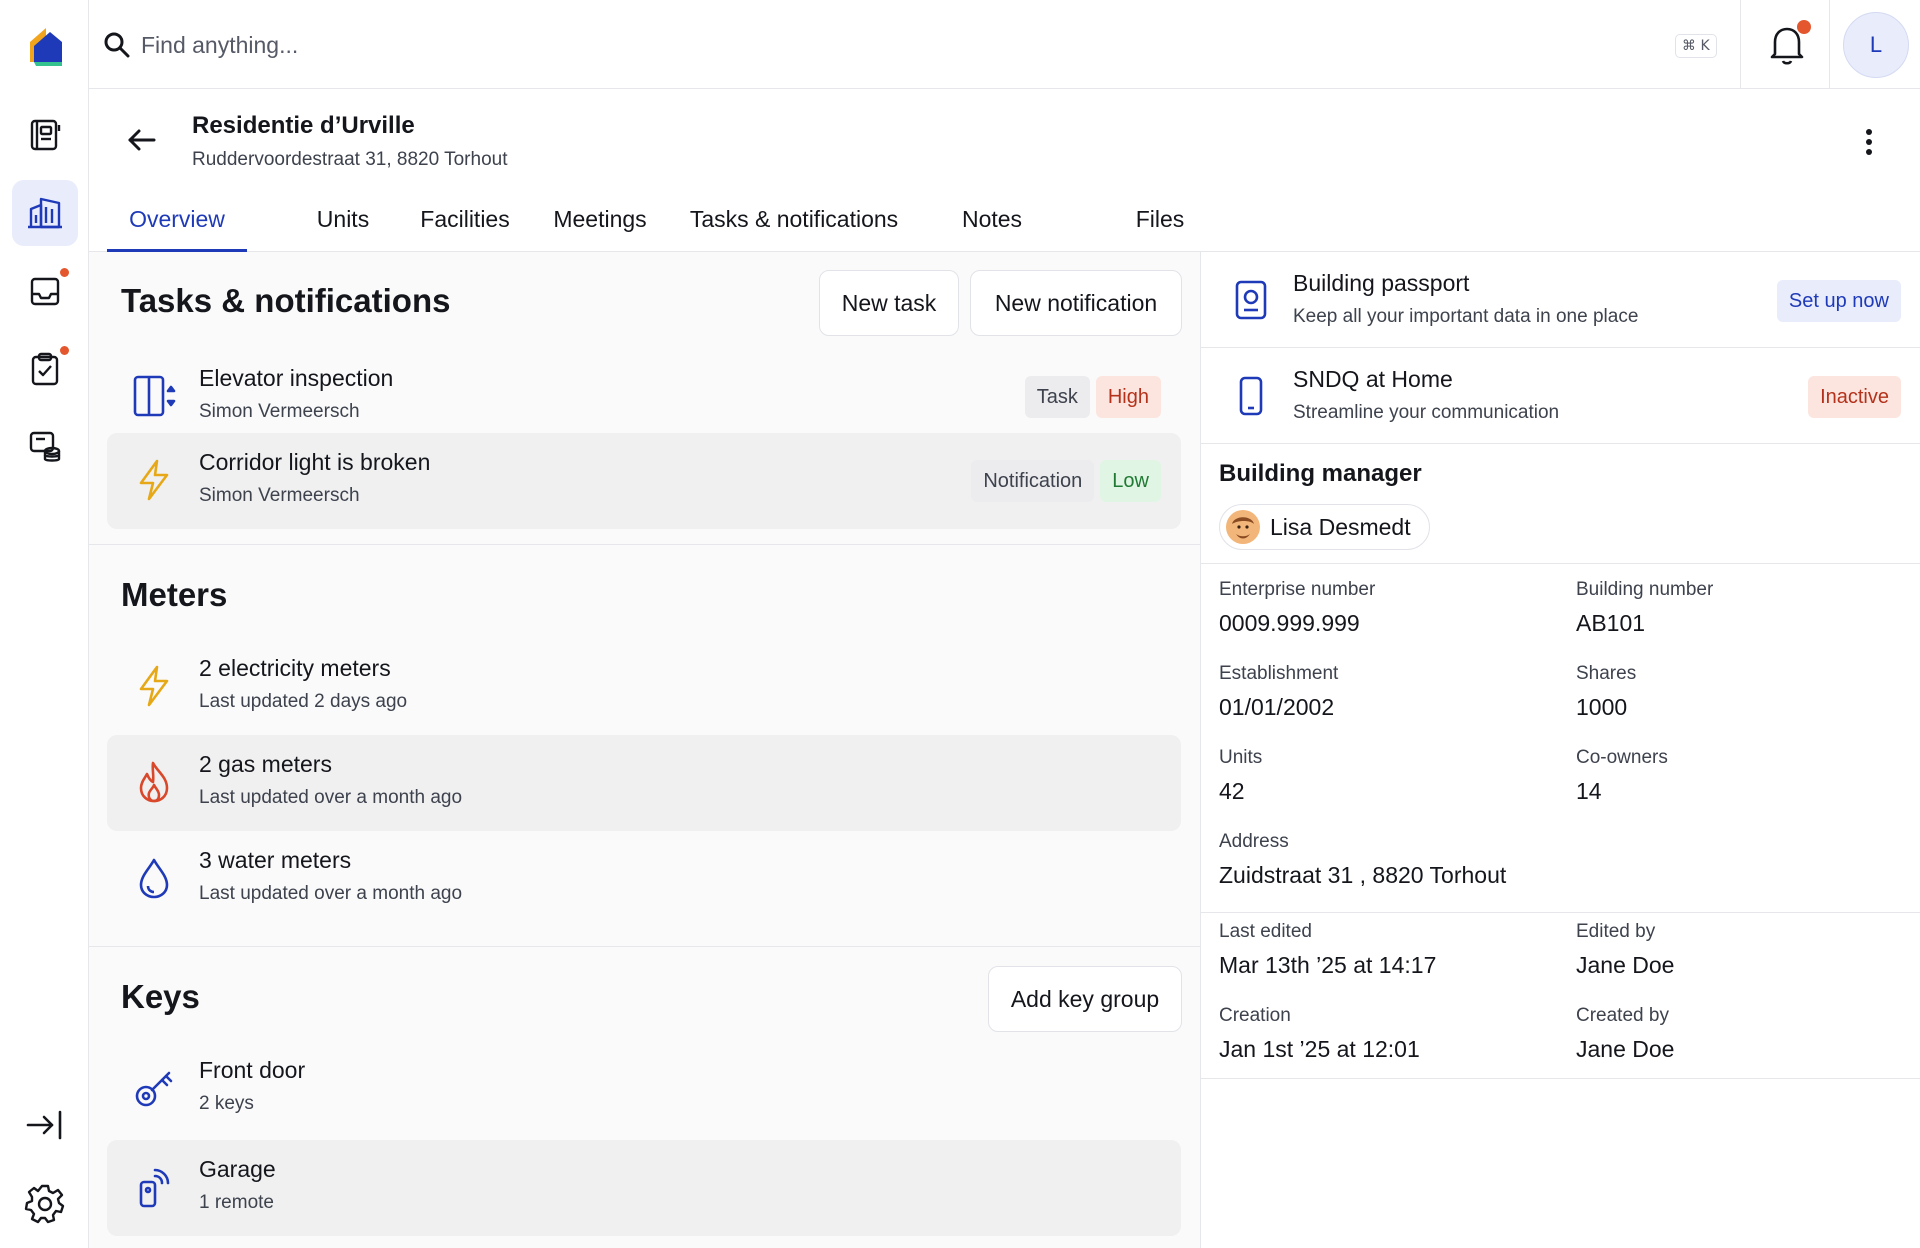 The image size is (1920, 1248). I want to click on key-icon, so click(154, 1089).